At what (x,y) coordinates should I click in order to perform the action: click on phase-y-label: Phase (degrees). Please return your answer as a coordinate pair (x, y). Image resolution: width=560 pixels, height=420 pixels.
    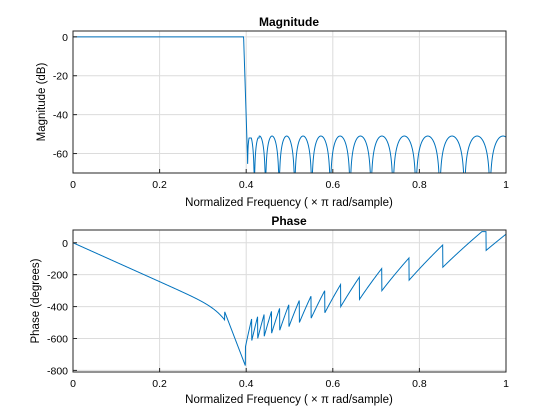
    Looking at the image, I should click on (36, 300).